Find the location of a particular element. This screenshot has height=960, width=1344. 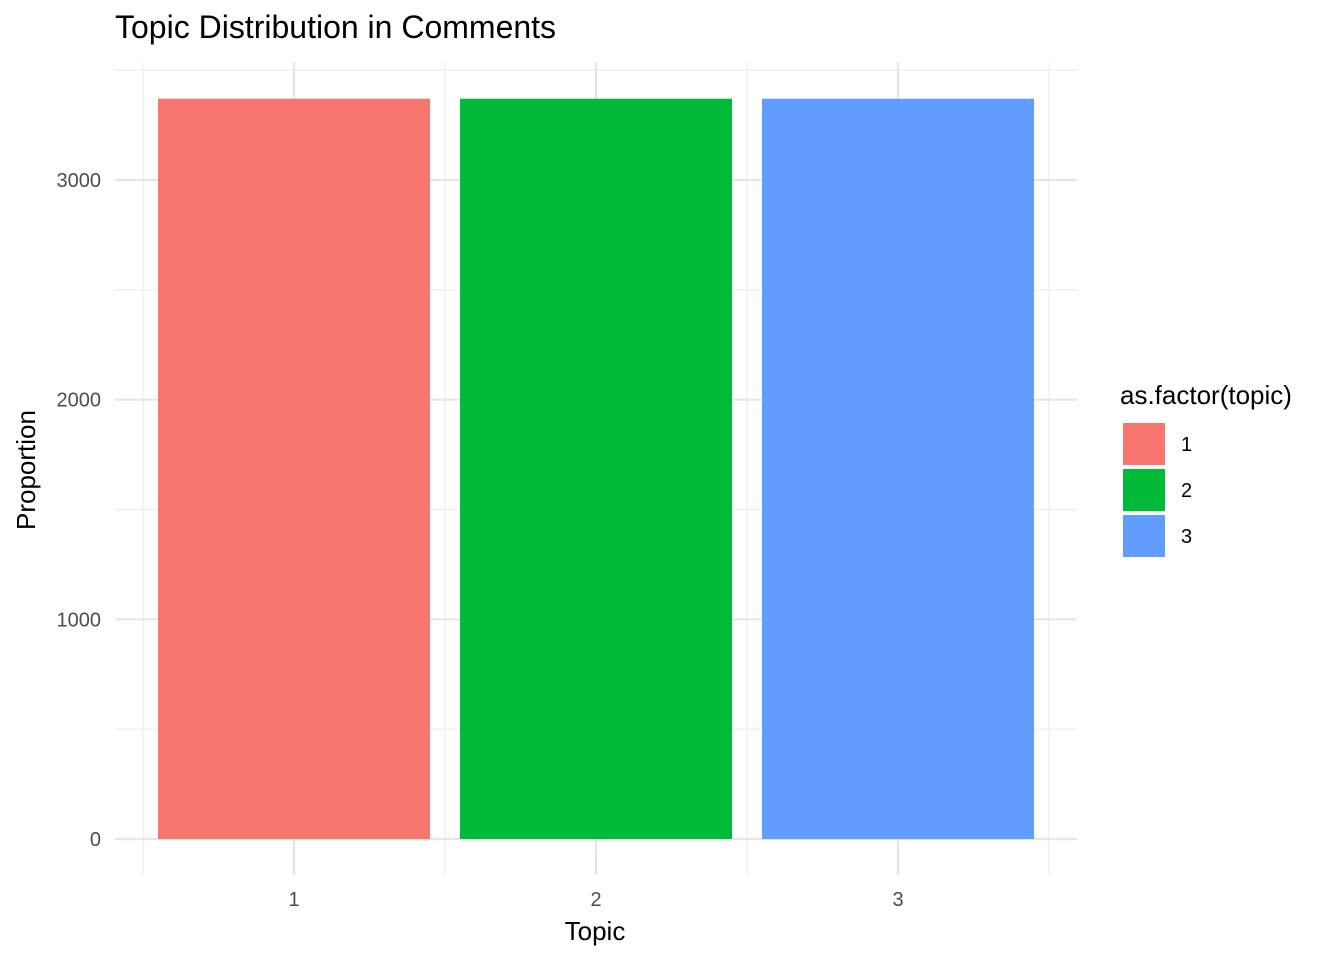

legend-label-3: 3 is located at coordinates (1186, 537).